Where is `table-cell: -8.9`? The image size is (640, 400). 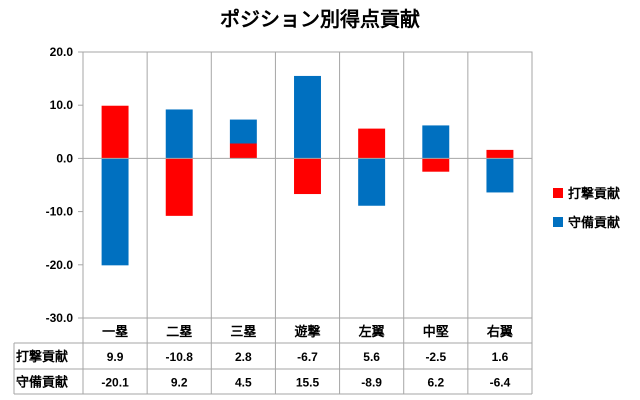 table-cell: -8.9 is located at coordinates (371, 383).